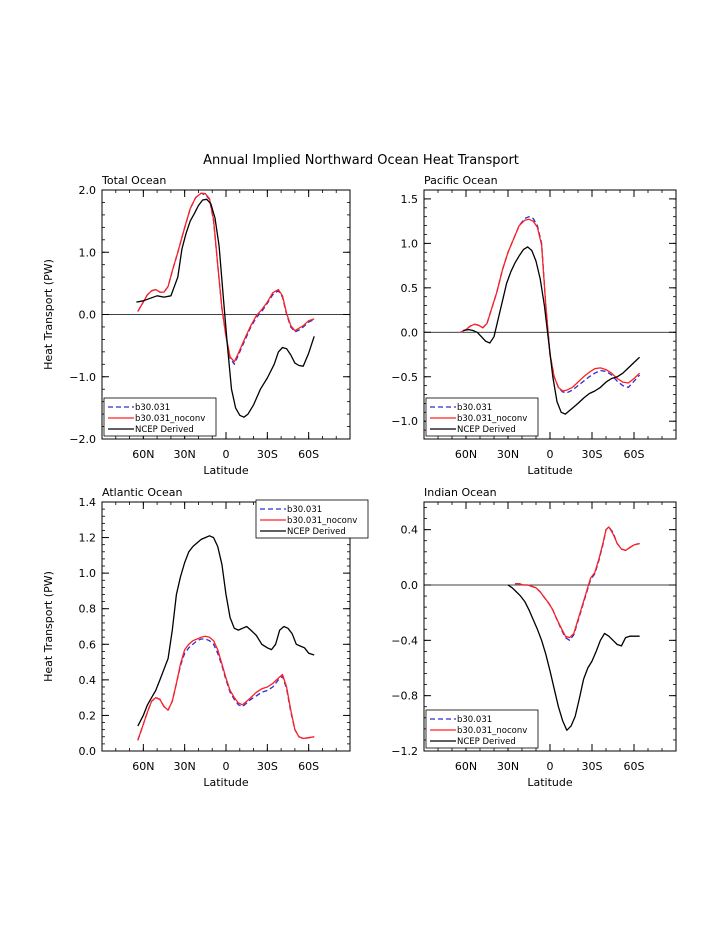 This screenshot has width=723, height=935. I want to click on y-tick-label: 0.6, so click(88, 644).